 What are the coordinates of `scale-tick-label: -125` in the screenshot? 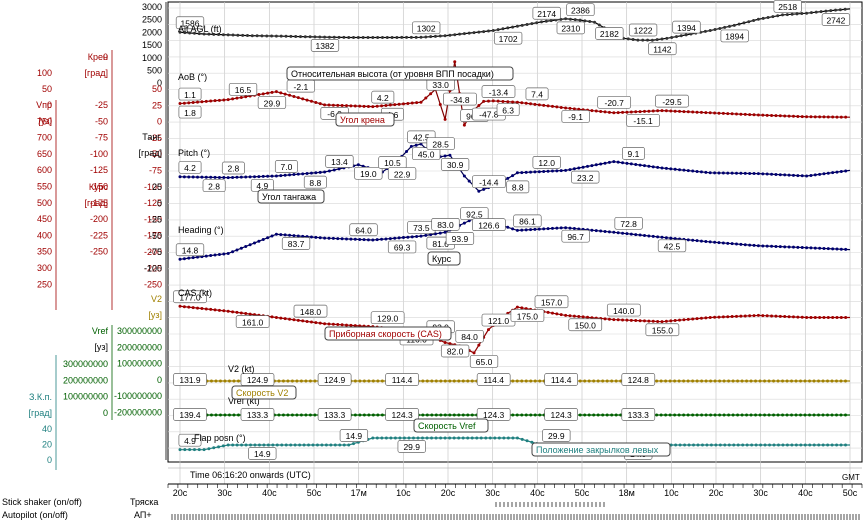 It's located at (99, 170).